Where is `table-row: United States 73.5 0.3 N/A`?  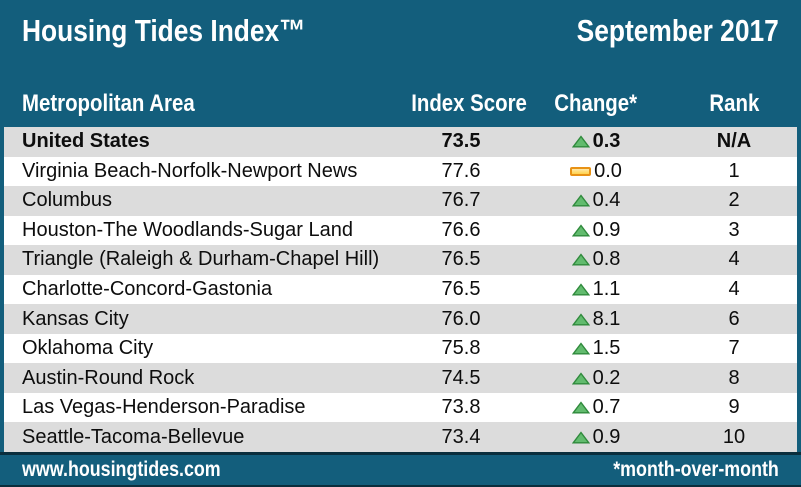
table-row: United States 73.5 0.3 N/A is located at coordinates (400, 142).